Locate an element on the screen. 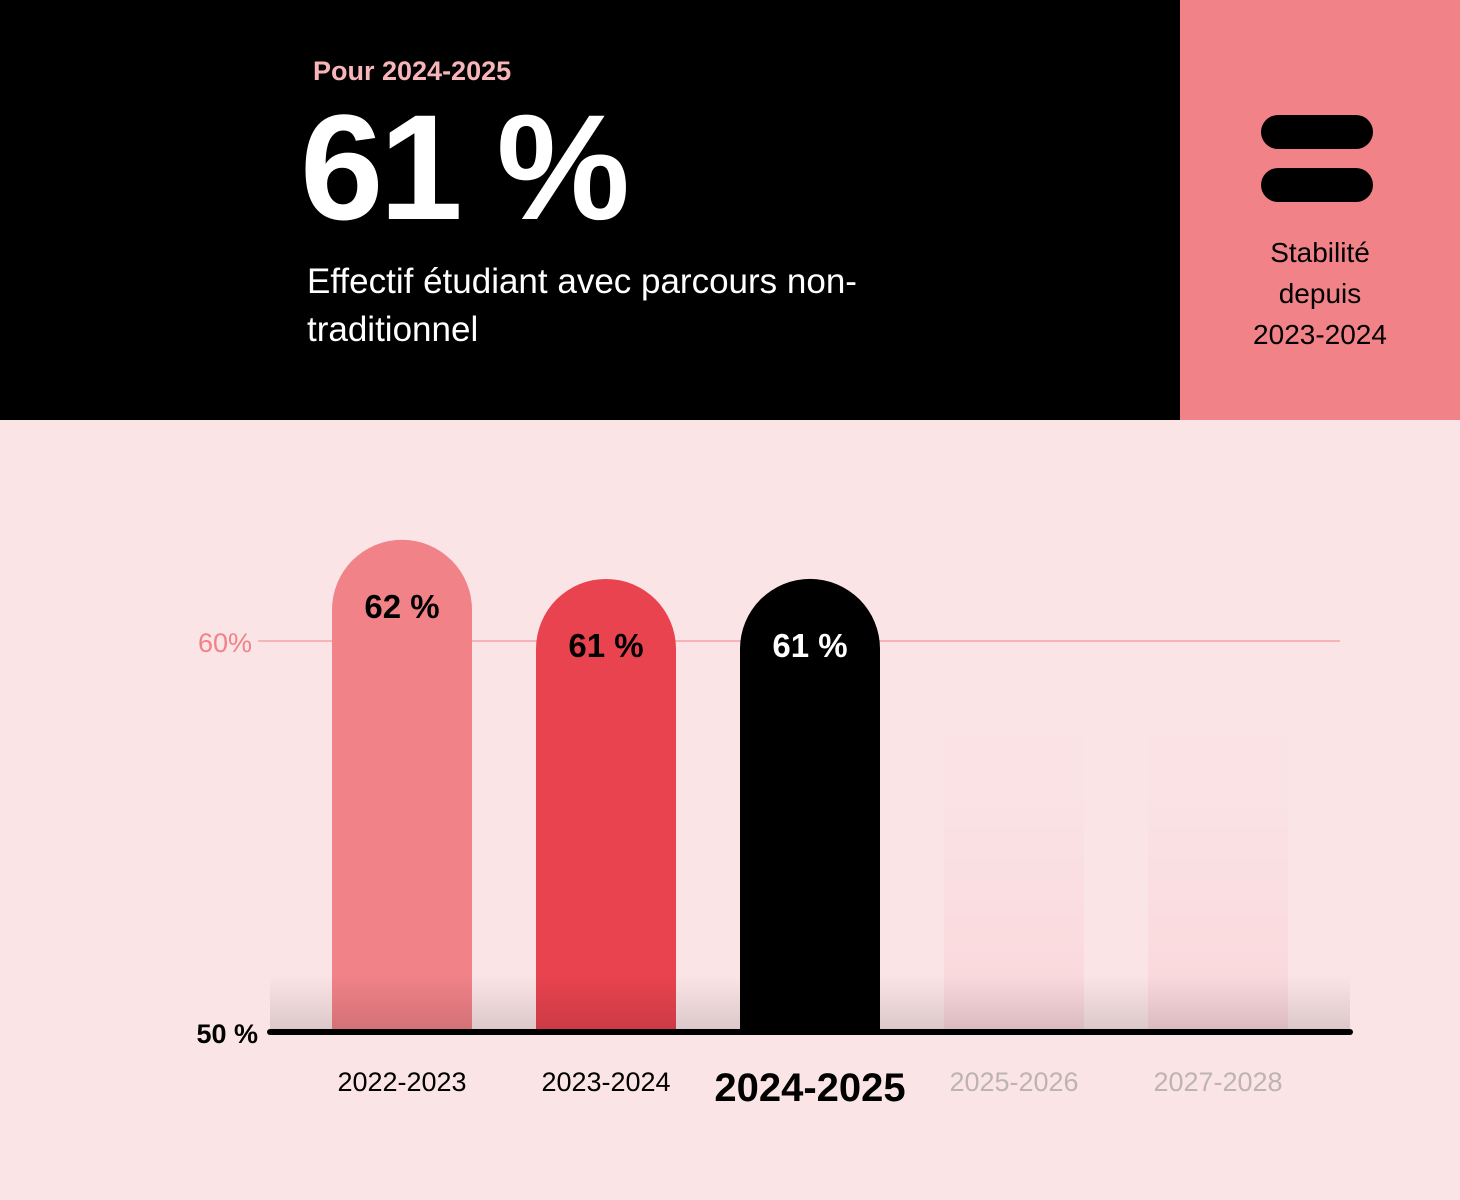 This screenshot has width=1460, height=1200. bar-data-label: 62 % is located at coordinates (401, 606).